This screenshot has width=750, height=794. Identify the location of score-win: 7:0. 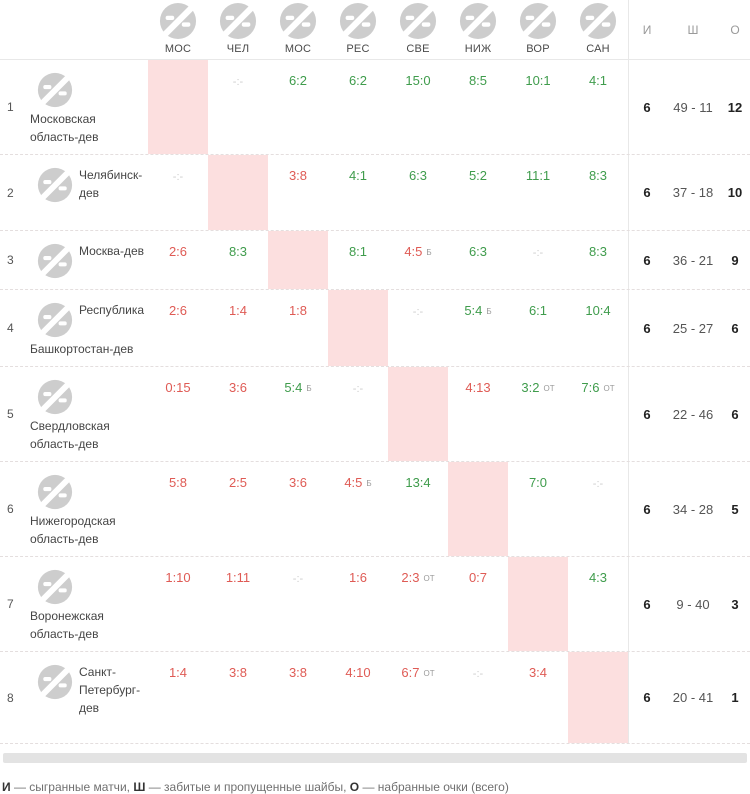
(538, 482).